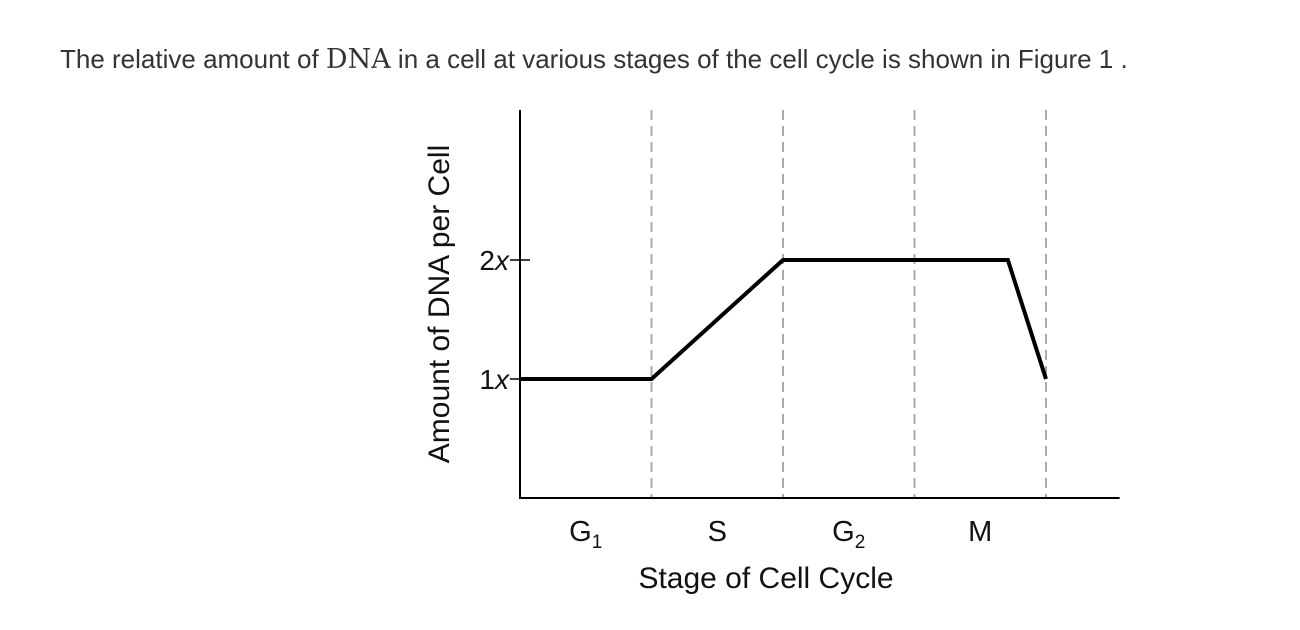 The height and width of the screenshot is (630, 1300). Describe the element at coordinates (494, 260) in the screenshot. I see `y-tick-label: 2x` at that location.